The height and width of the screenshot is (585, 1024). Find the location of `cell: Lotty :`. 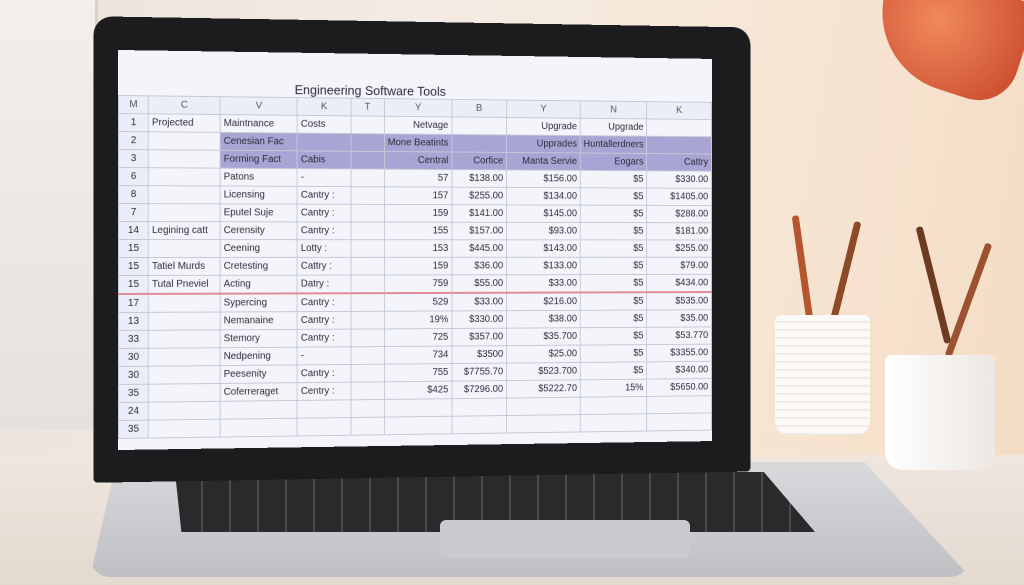

cell: Lotty : is located at coordinates (324, 248).